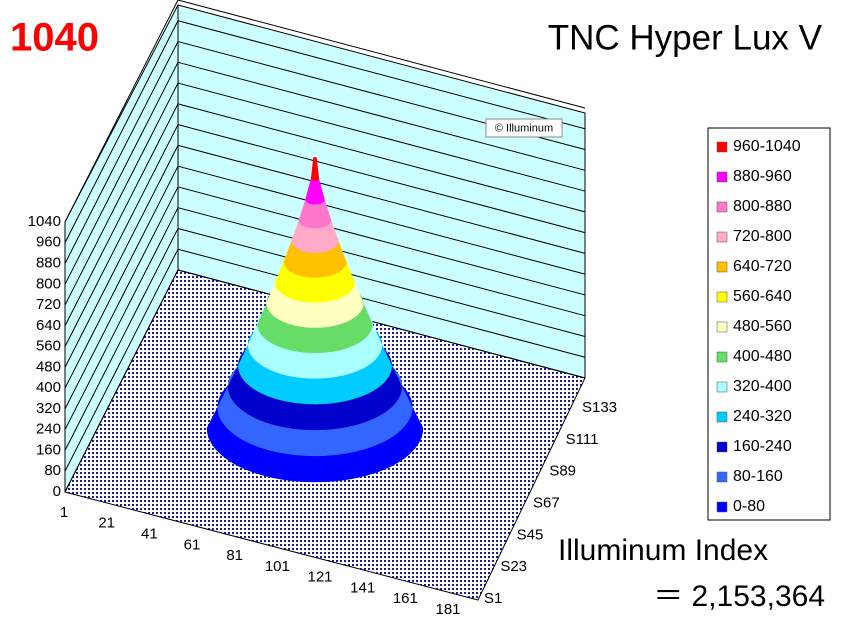 The height and width of the screenshot is (640, 853). What do you see at coordinates (599, 407) in the screenshot?
I see `y-tick-label: S133` at bounding box center [599, 407].